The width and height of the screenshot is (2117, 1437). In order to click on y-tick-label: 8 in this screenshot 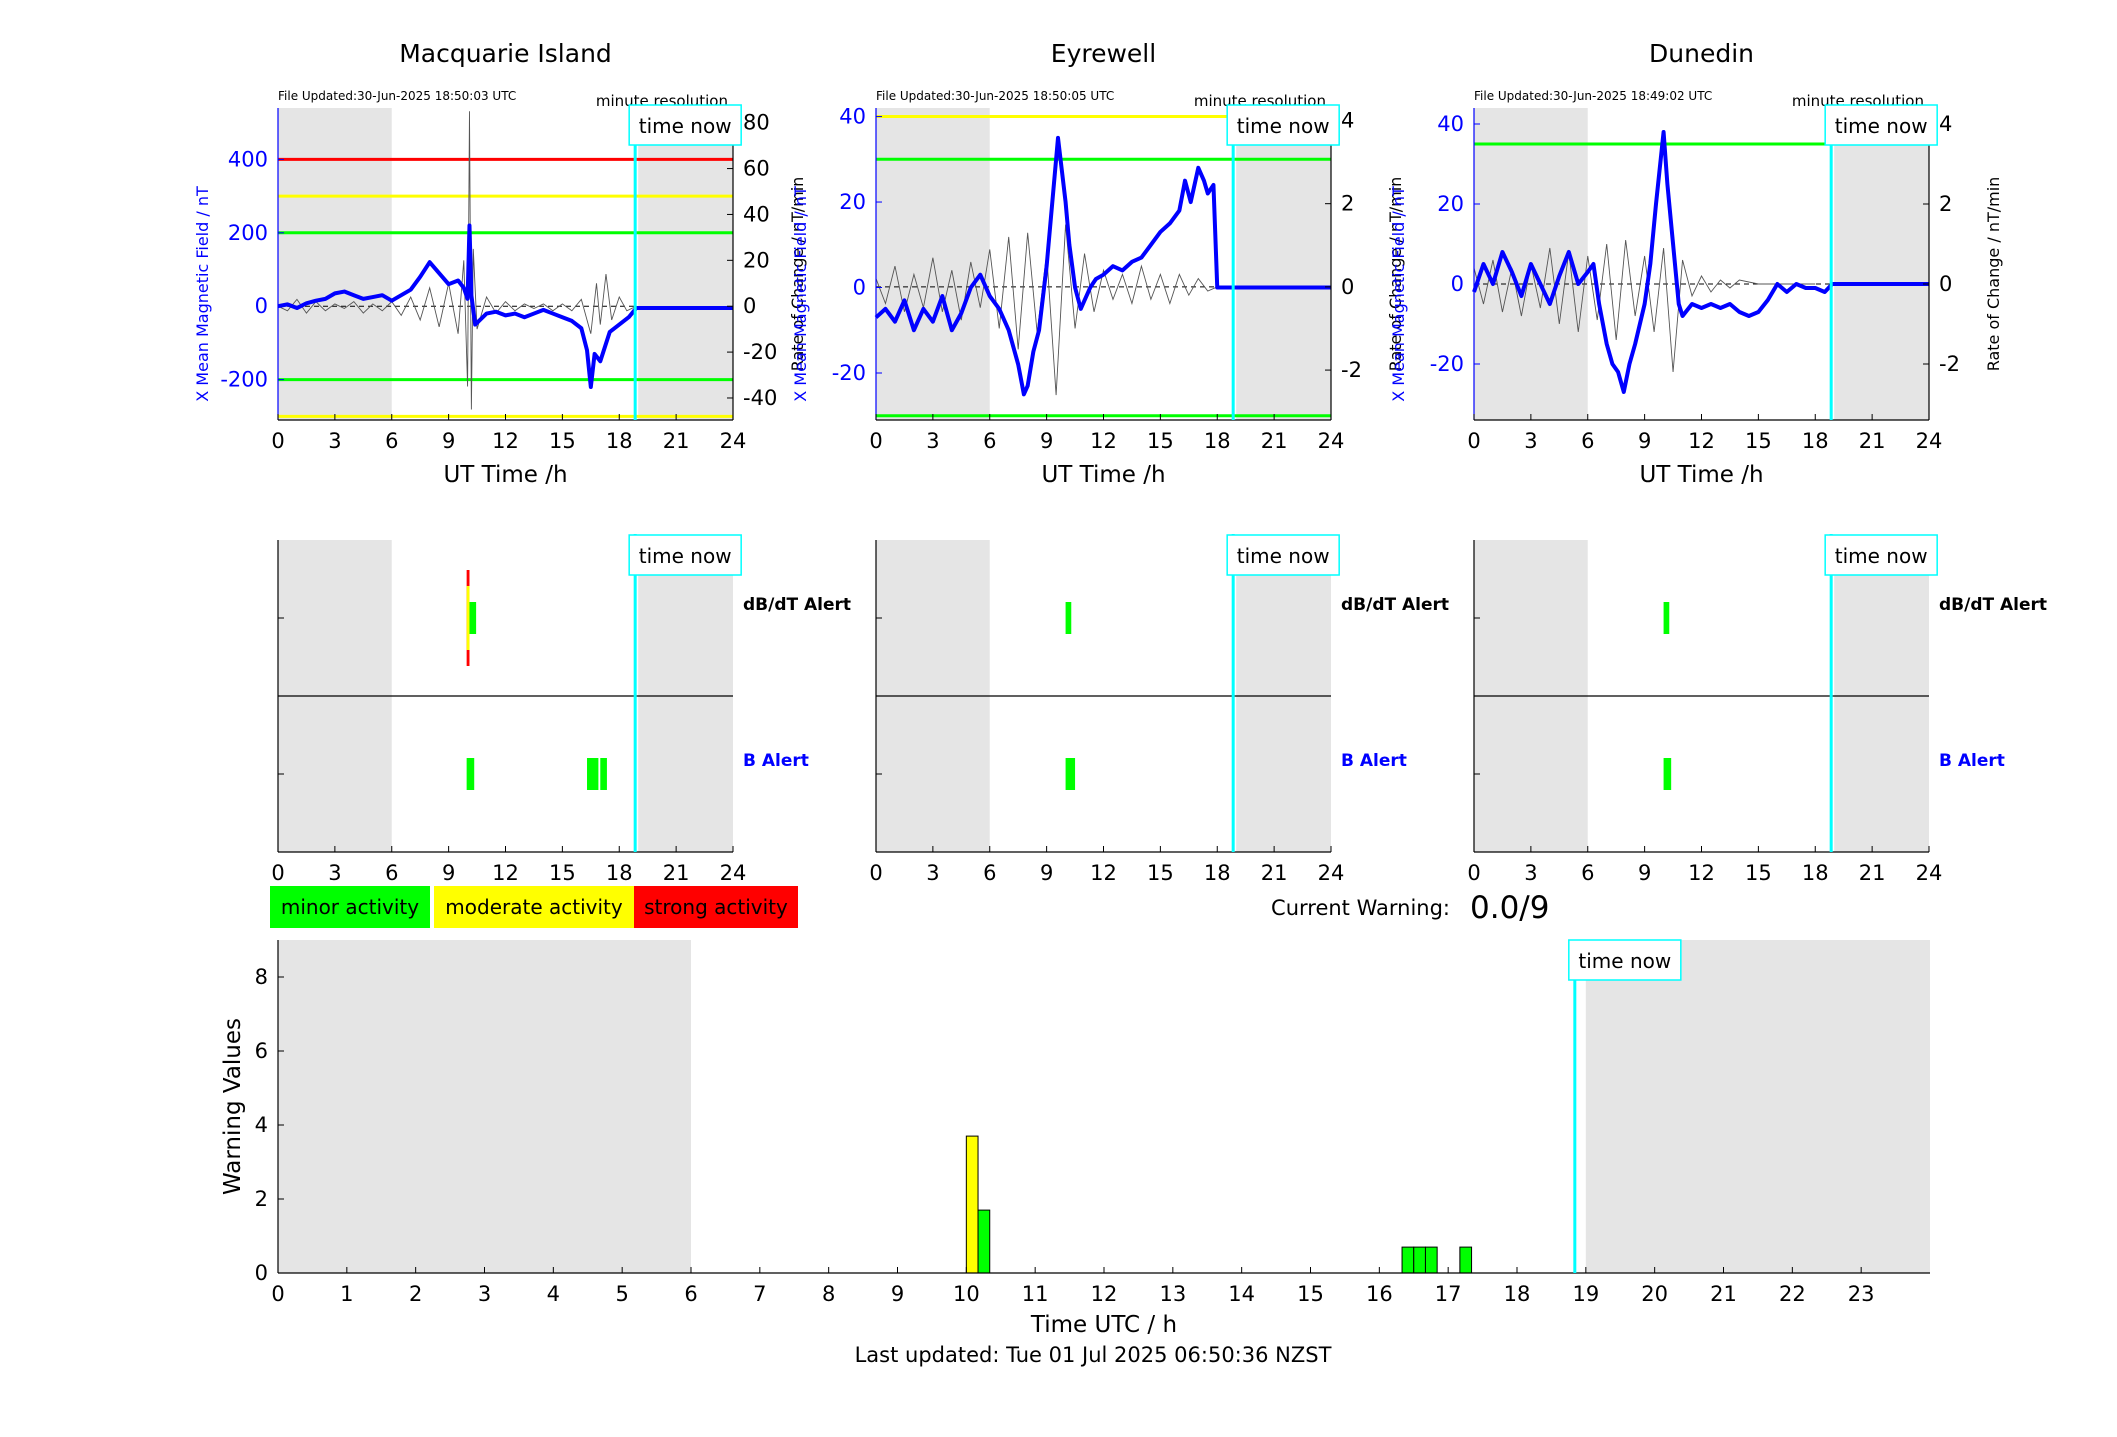, I will do `click(261, 977)`.